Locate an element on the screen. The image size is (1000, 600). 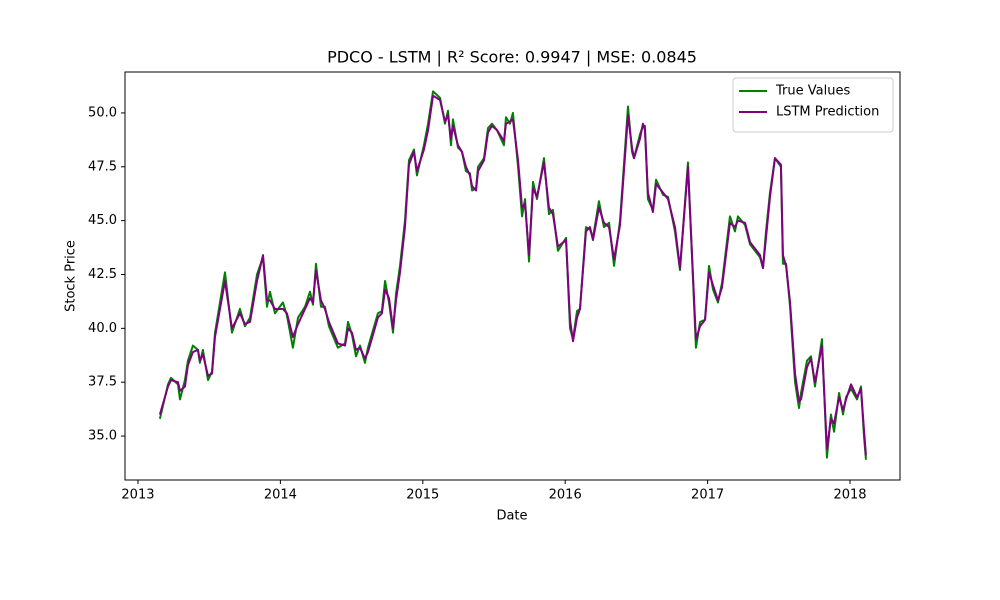
y-tick-label: 37.5 is located at coordinates (102, 382).